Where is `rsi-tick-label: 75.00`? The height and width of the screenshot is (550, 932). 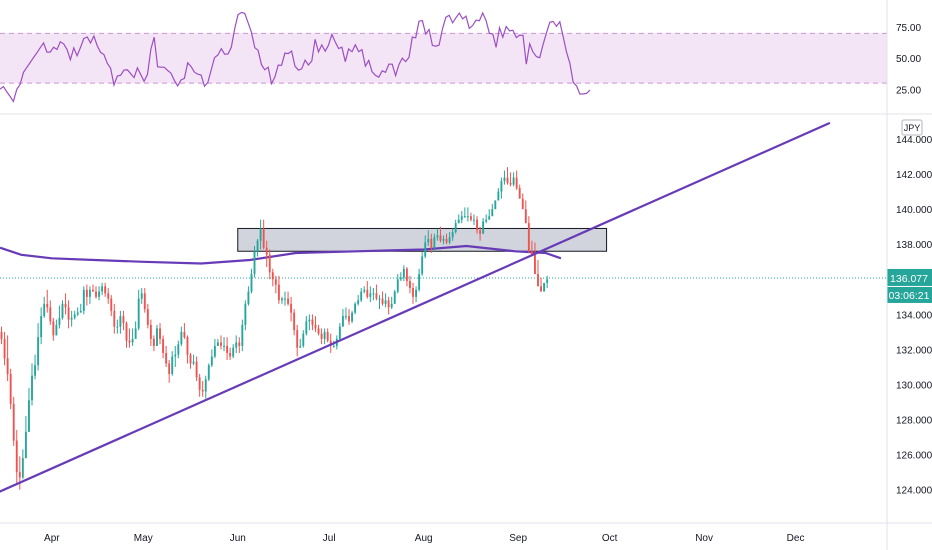
rsi-tick-label: 75.00 is located at coordinates (908, 28).